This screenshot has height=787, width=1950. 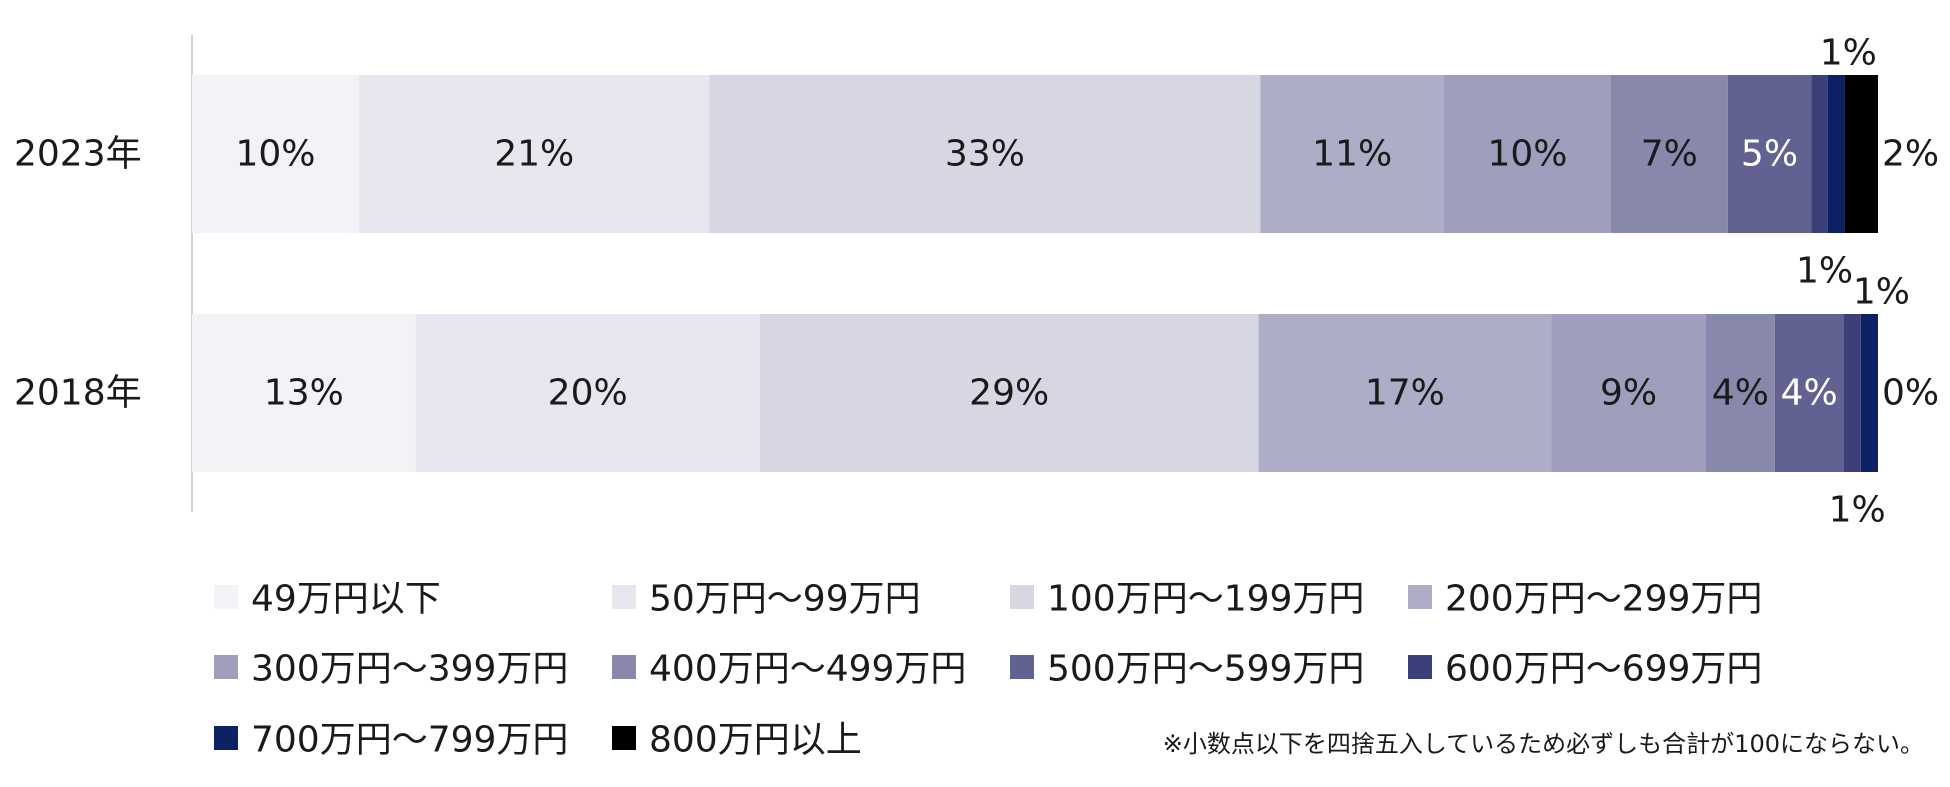 What do you see at coordinates (1205, 599) in the screenshot?
I see `legend-label: 100万円～199万円` at bounding box center [1205, 599].